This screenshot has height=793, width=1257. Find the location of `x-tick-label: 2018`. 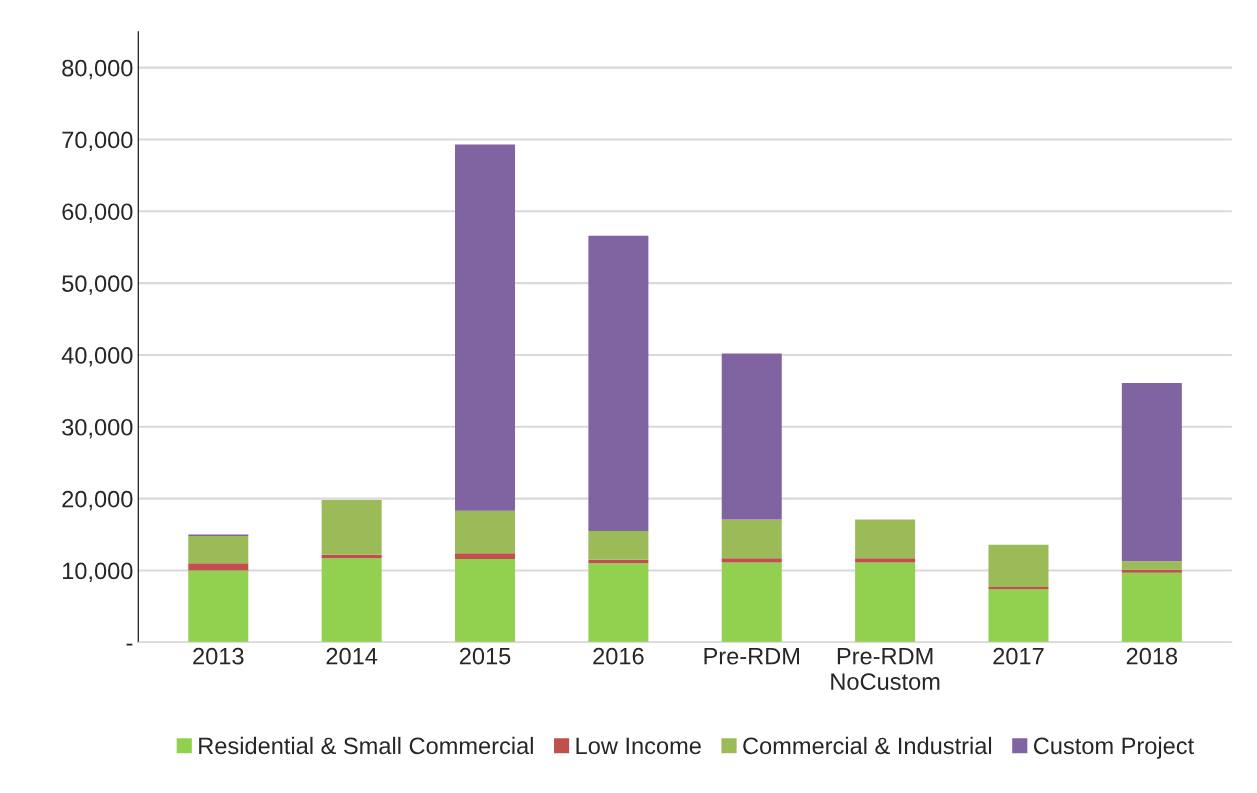

x-tick-label: 2018 is located at coordinates (1152, 656).